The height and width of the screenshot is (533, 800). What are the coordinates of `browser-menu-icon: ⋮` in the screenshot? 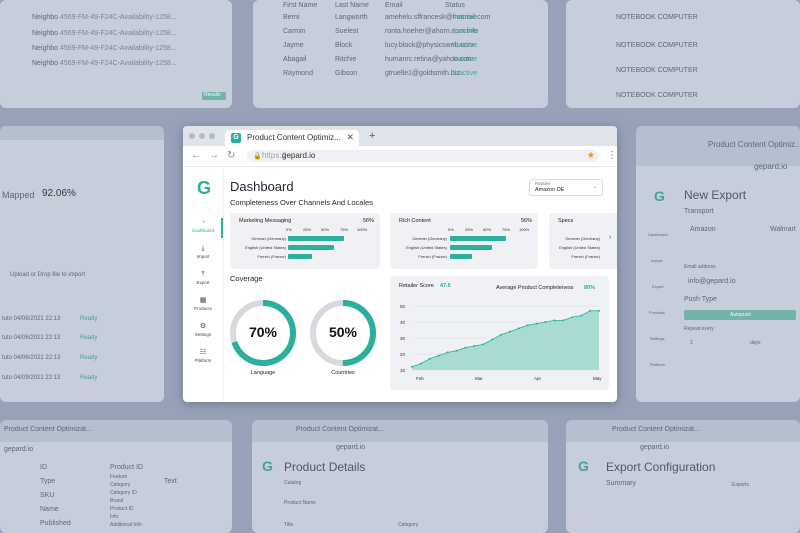 It's located at (612, 155).